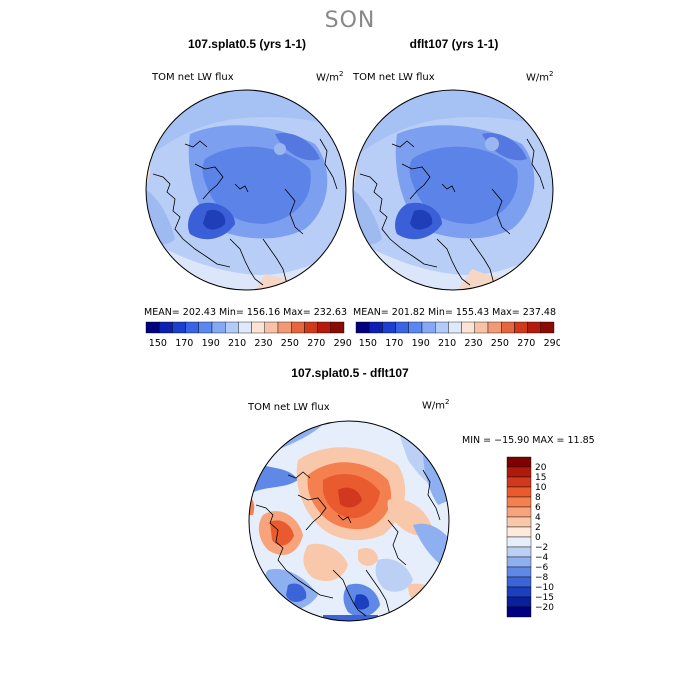 This screenshot has height=700, width=700. What do you see at coordinates (538, 518) in the screenshot?
I see `colorbar-tick-label: 4` at bounding box center [538, 518].